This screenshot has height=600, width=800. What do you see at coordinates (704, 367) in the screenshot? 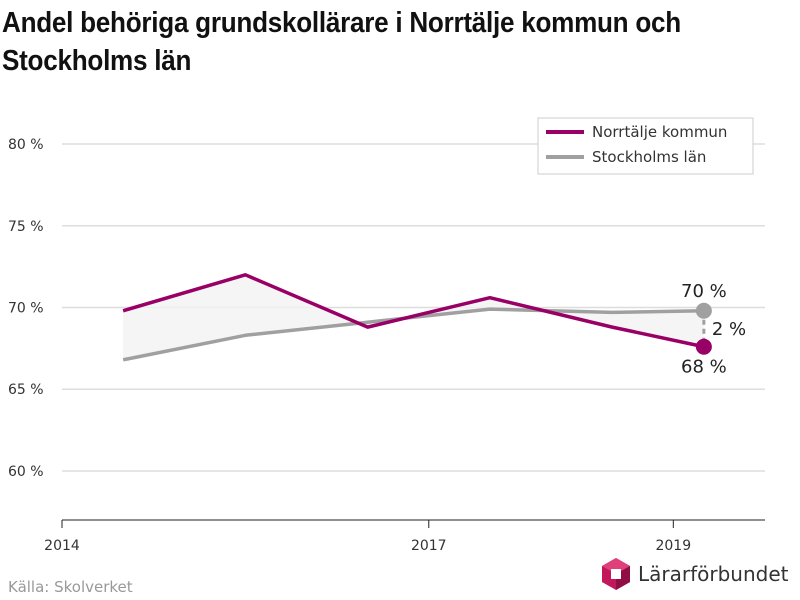
I see `end-label-norrtalje: 68 %` at bounding box center [704, 367].